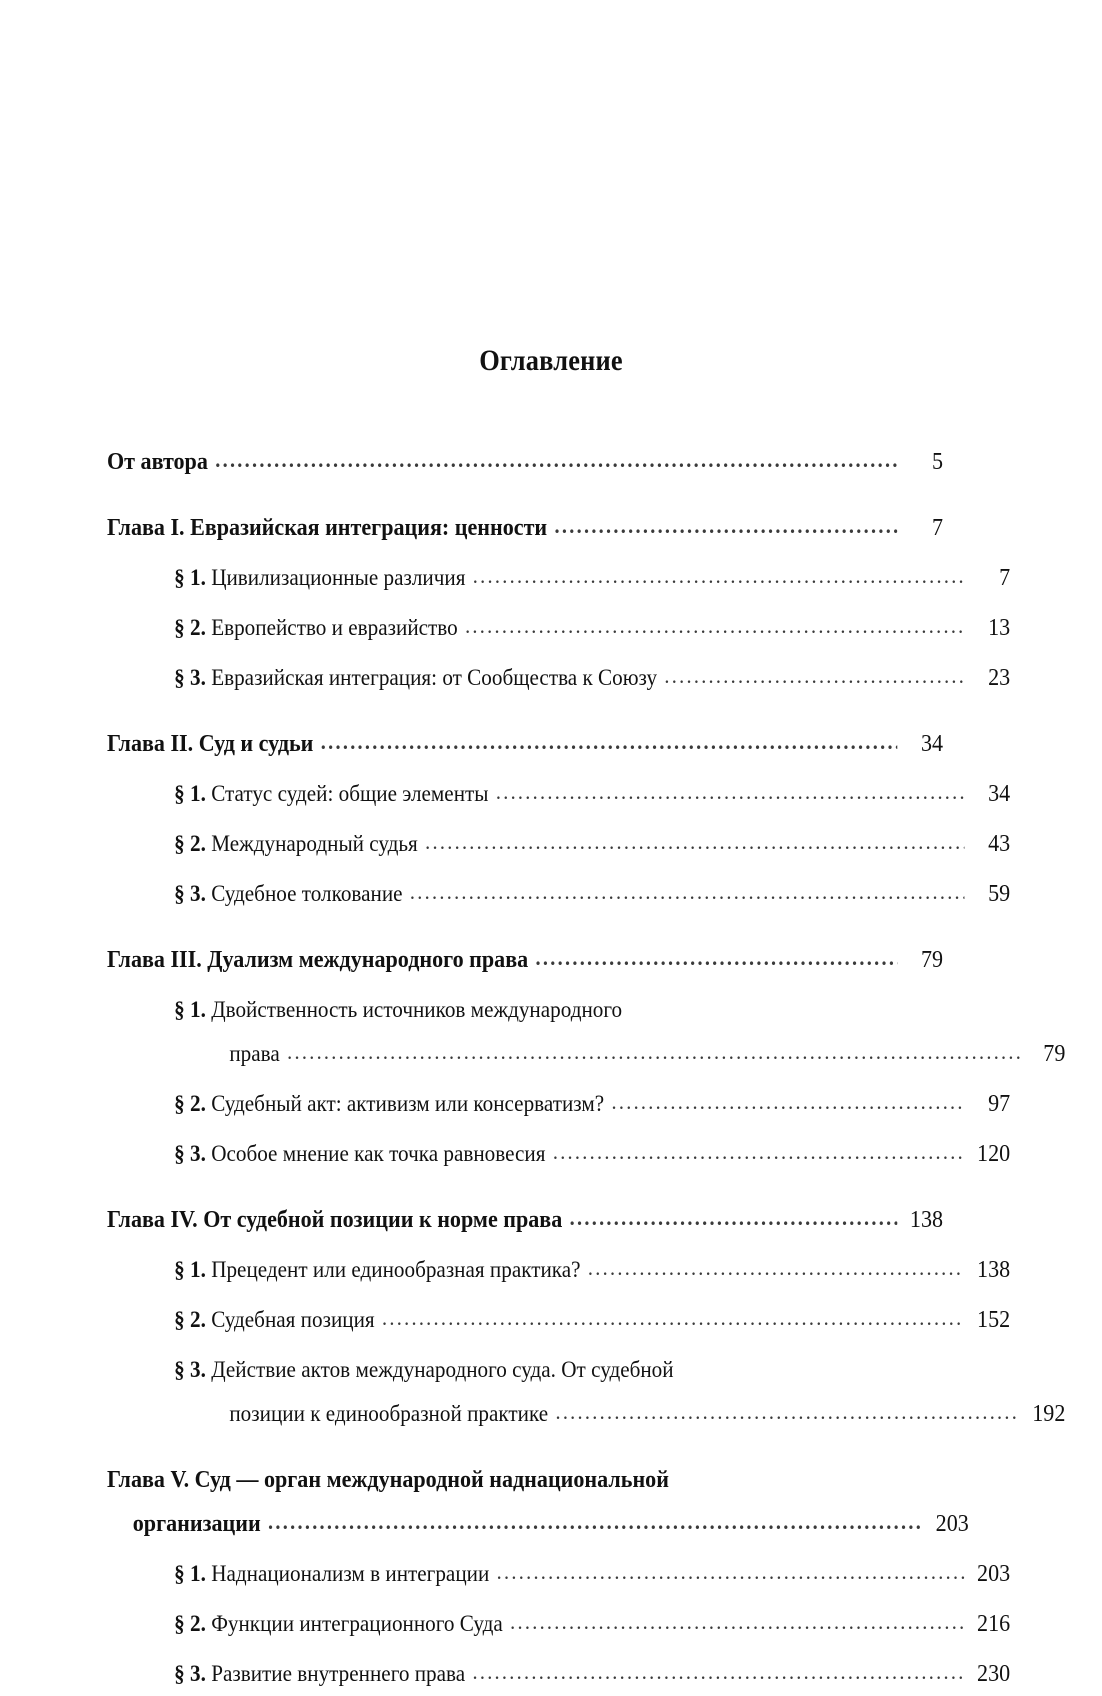 The width and height of the screenshot is (1102, 1696). I want to click on toc-section-entry: § 3. Судебное толкование 59, so click(558, 894).